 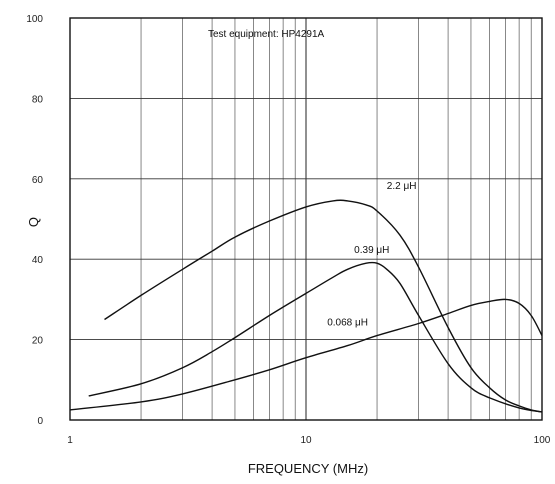 I want to click on annotation-test-equipment: Test equipment: HP4291A, so click(x=266, y=34).